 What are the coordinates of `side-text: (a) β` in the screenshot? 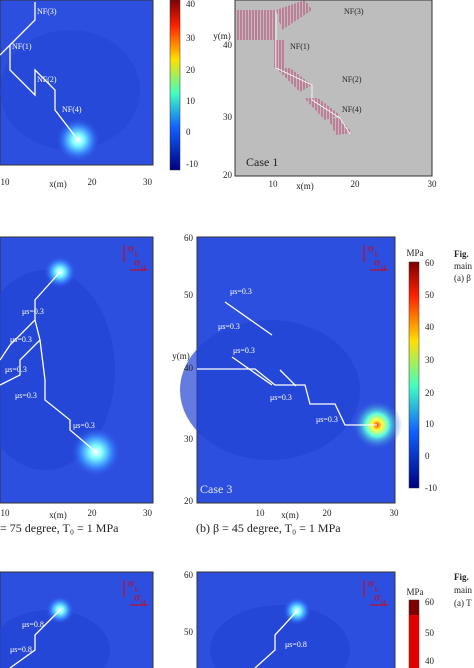 It's located at (462, 278).